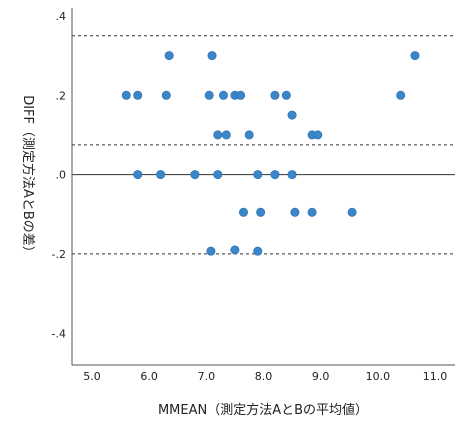 This screenshot has height=434, width=464. I want to click on x-tick-label: 6.0, so click(149, 376).